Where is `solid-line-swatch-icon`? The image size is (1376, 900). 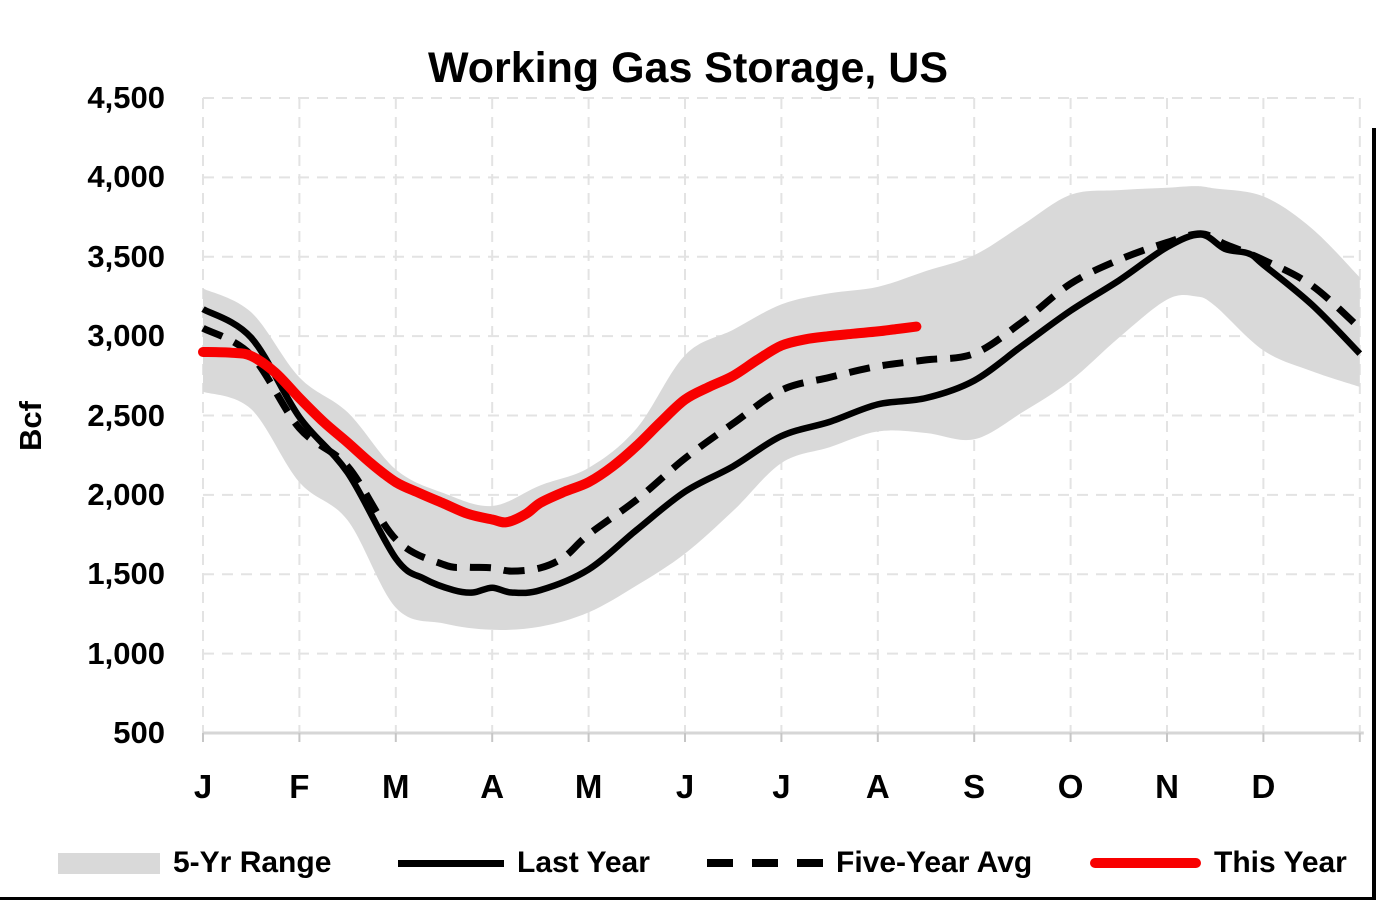 solid-line-swatch-icon is located at coordinates (451, 863).